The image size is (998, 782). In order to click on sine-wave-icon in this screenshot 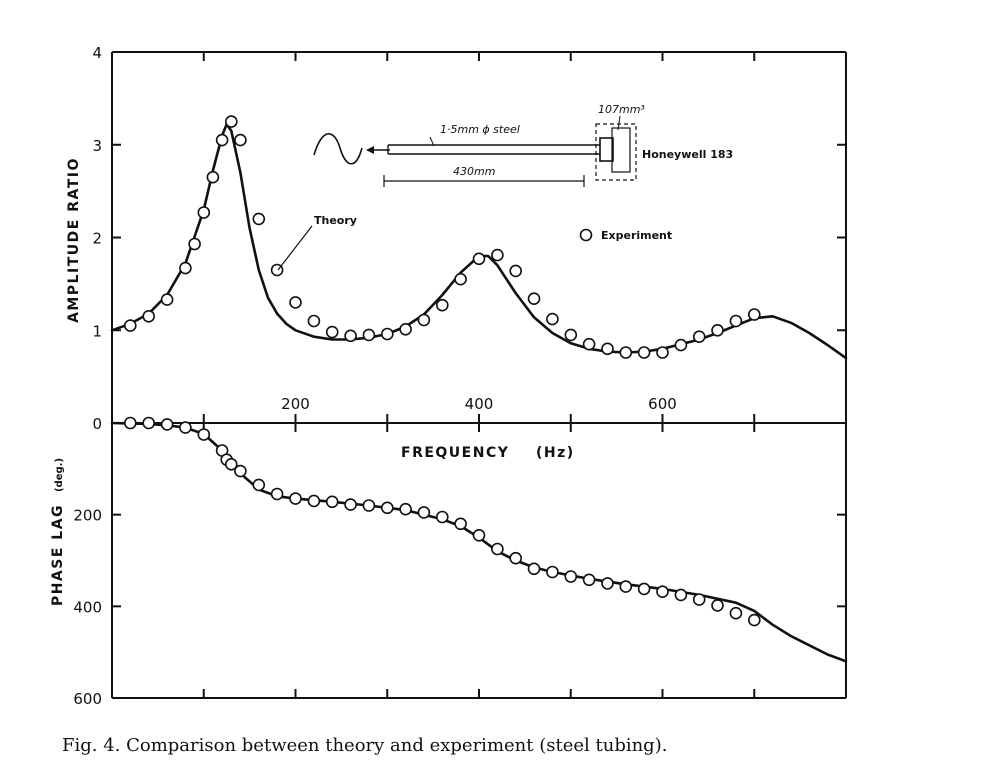, I will do `click(338, 149)`.